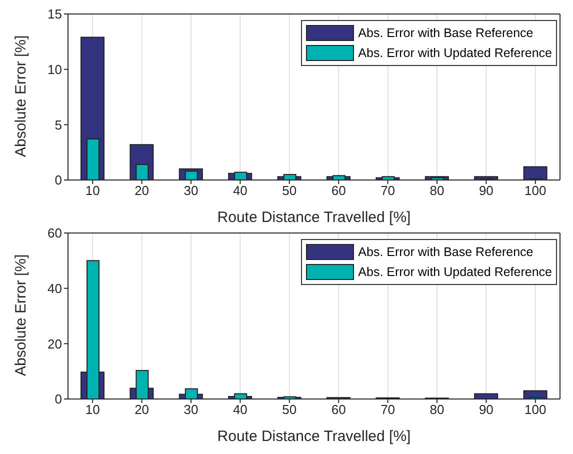 This screenshot has width=573, height=454. Describe the element at coordinates (55, 233) in the screenshot. I see `y-tick-label: 60` at that location.